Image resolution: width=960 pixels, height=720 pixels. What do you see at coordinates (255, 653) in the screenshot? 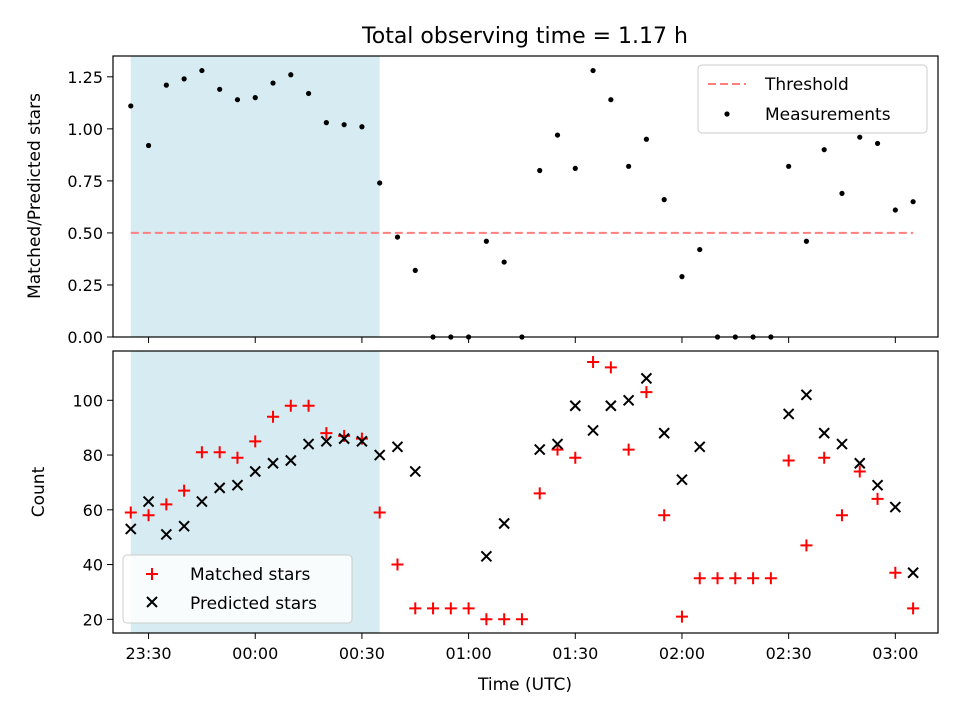
I see `x-tick-label: 00:00` at bounding box center [255, 653].